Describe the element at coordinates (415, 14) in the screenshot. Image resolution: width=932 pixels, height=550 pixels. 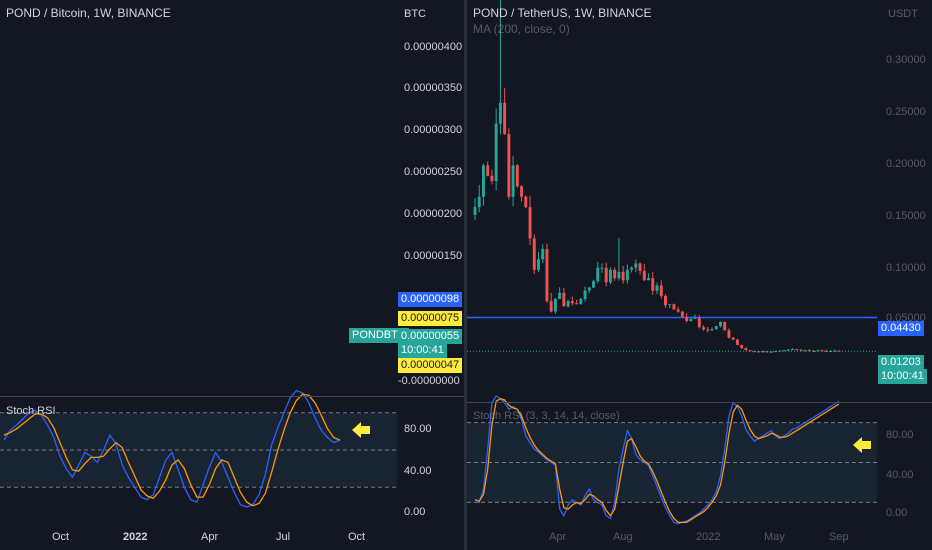
I see `left-currency-label: BTC` at that location.